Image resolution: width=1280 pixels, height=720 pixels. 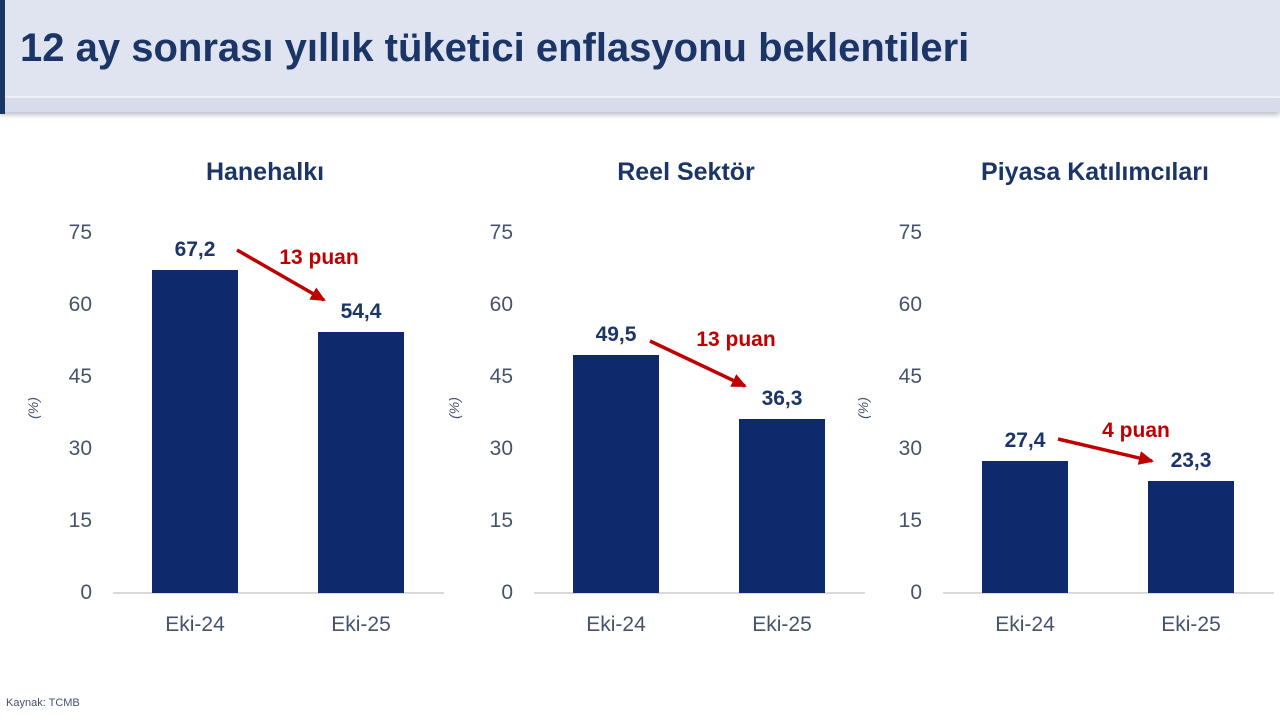 I want to click on header-lower-band, so click(x=640, y=105).